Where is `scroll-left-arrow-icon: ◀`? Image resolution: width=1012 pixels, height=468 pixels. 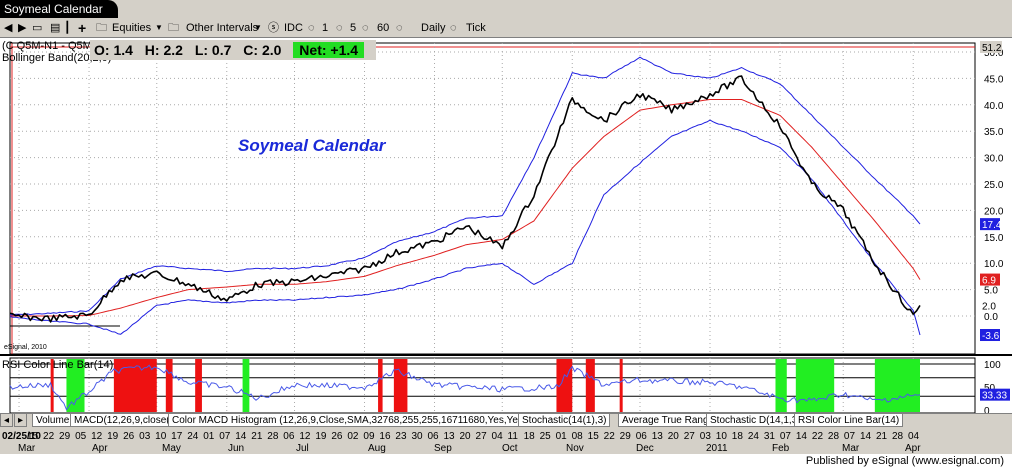
scroll-left-arrow-icon: ◀ is located at coordinates (8, 28).